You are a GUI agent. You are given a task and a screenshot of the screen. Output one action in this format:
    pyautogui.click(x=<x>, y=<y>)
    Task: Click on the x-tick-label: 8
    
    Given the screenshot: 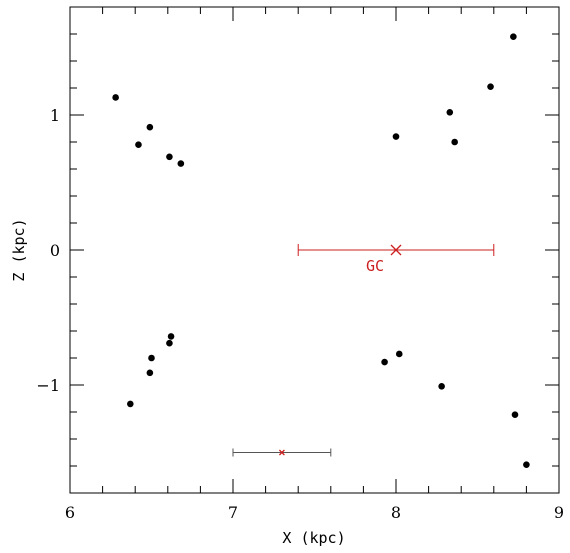 What is the action you would take?
    pyautogui.click(x=396, y=512)
    